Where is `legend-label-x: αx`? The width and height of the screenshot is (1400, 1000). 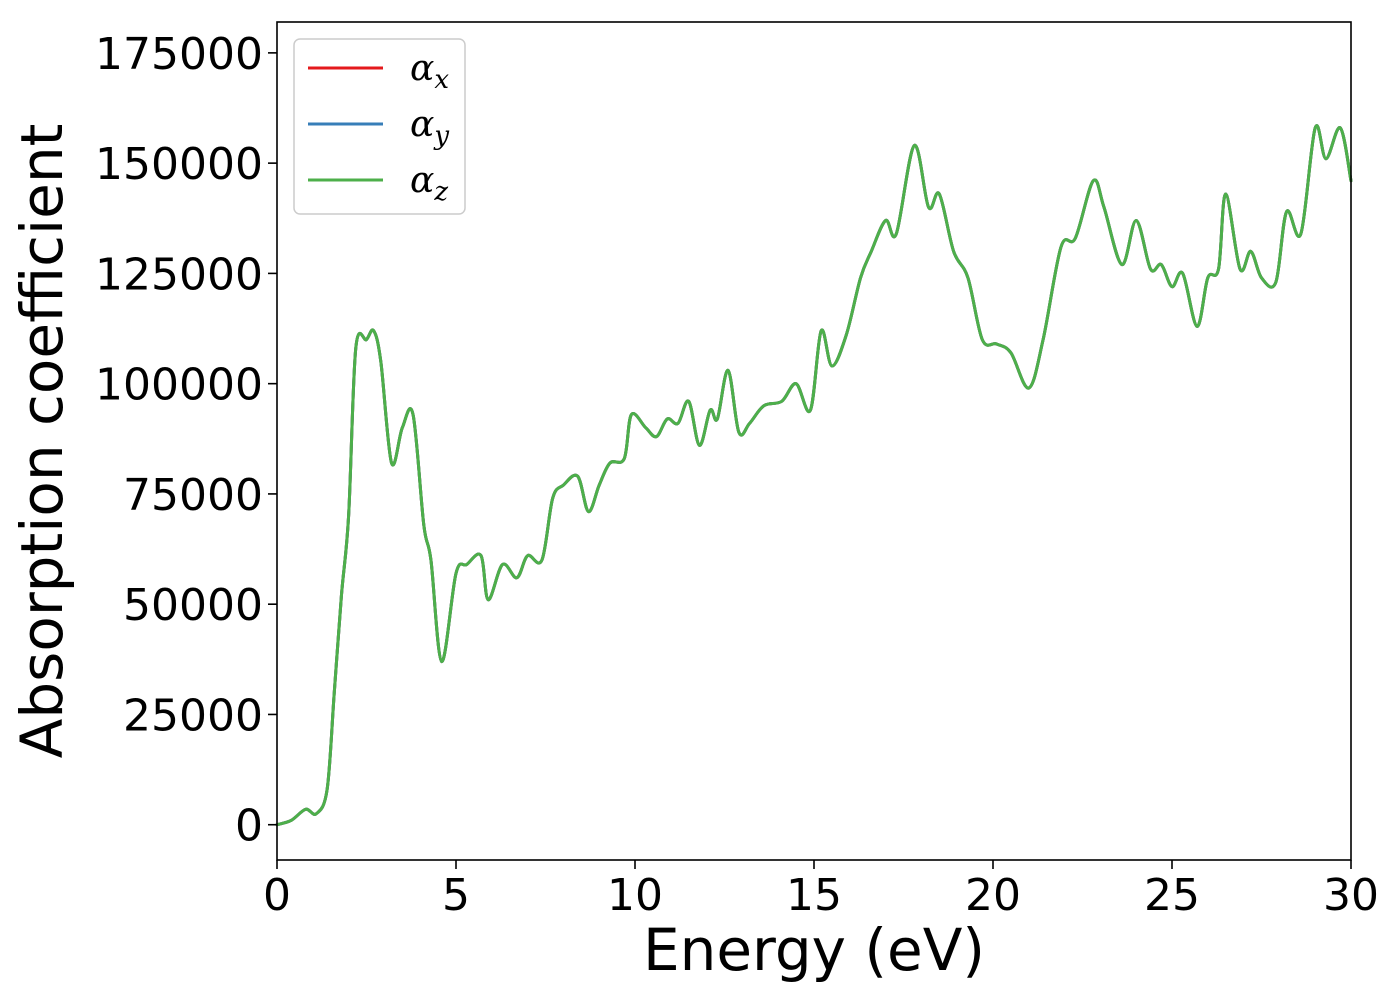
legend-label-x: αx is located at coordinates (429, 71).